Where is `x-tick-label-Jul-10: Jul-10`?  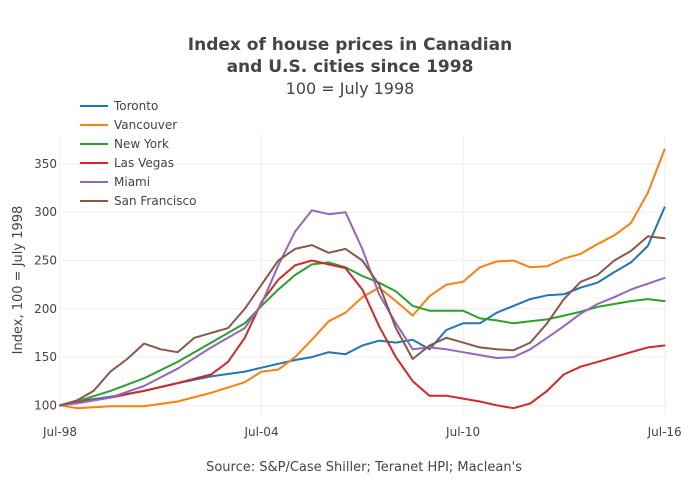
x-tick-label-Jul-10: Jul-10 is located at coordinates (462, 432).